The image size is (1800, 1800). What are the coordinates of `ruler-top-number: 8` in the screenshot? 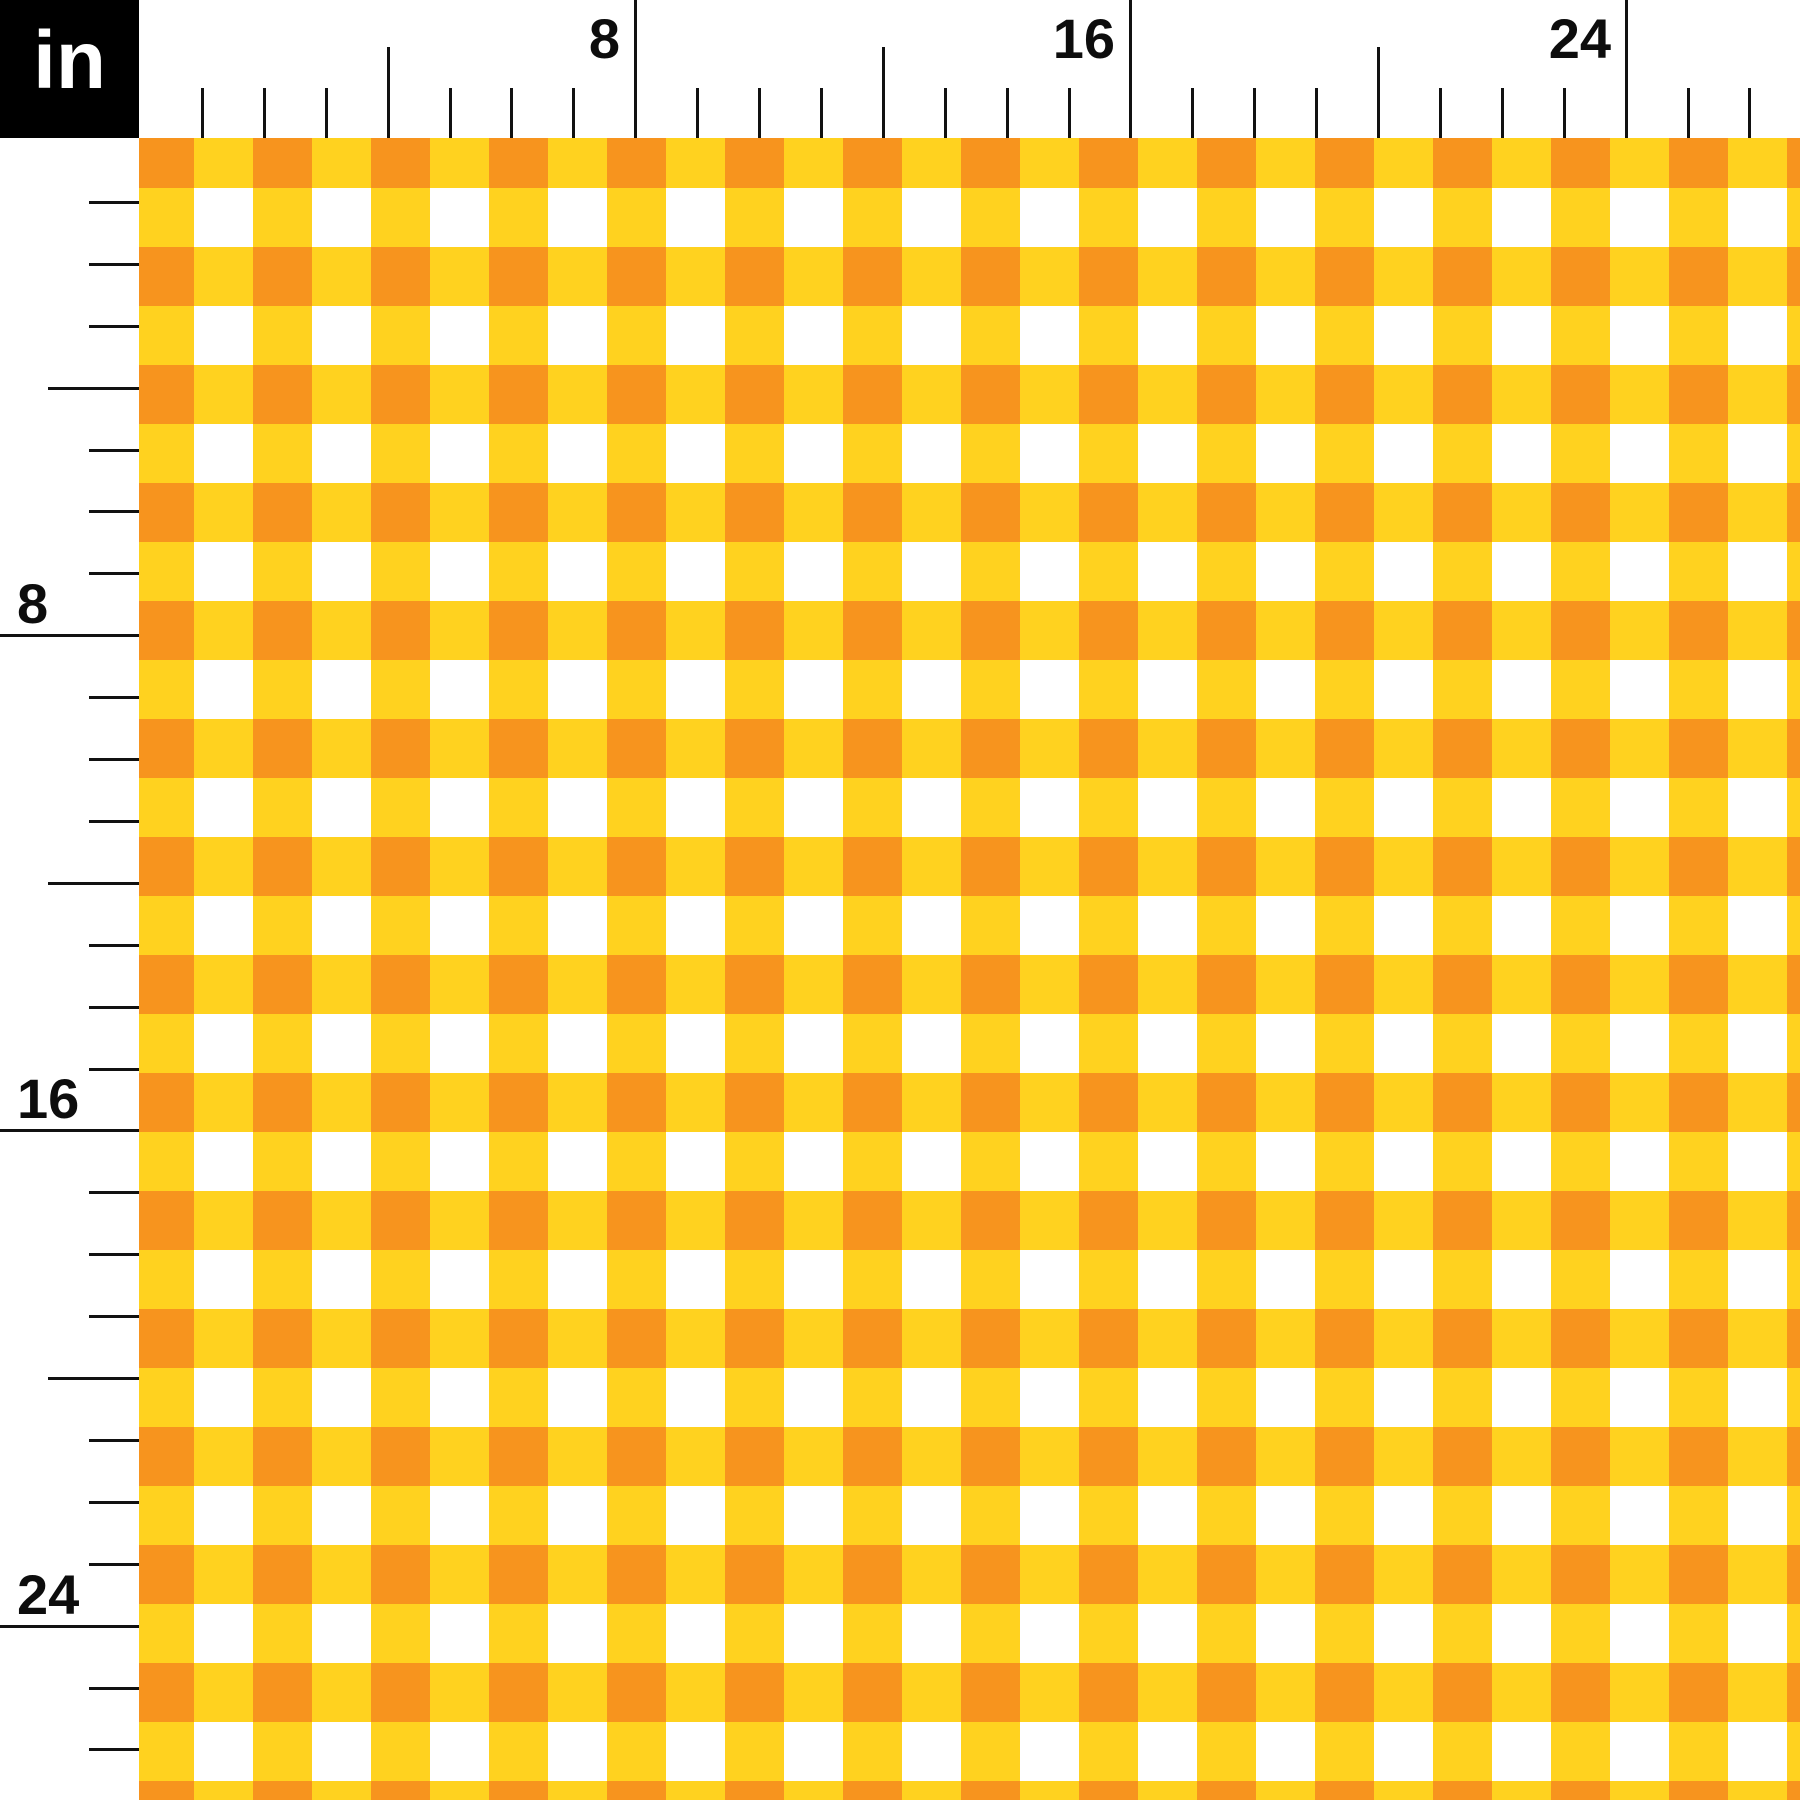 It's located at (604, 38).